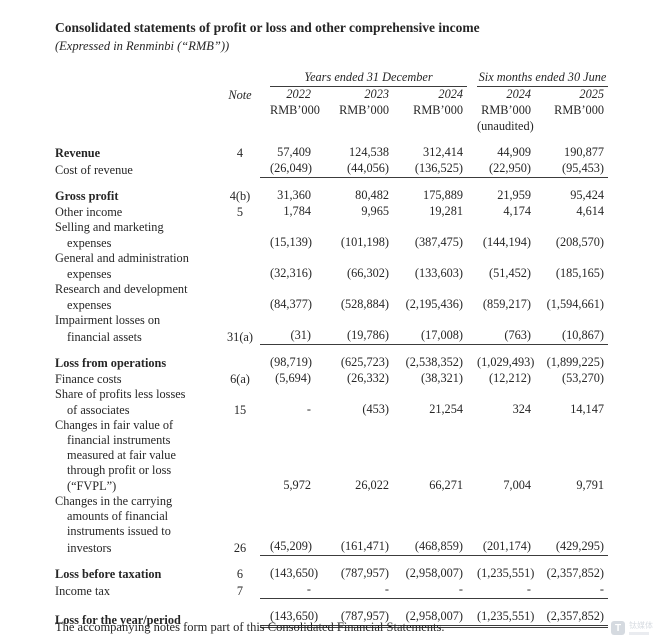 This screenshot has height=644, width=660. What do you see at coordinates (109, 227) in the screenshot?
I see `row-label: Selling and marketing` at bounding box center [109, 227].